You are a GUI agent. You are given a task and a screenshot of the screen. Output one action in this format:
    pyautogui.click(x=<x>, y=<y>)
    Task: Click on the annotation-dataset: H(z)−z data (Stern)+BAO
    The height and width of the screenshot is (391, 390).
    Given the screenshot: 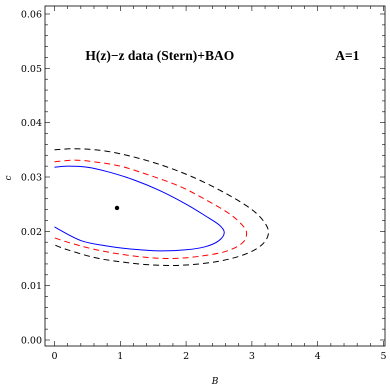 What is the action you would take?
    pyautogui.click(x=159, y=55)
    